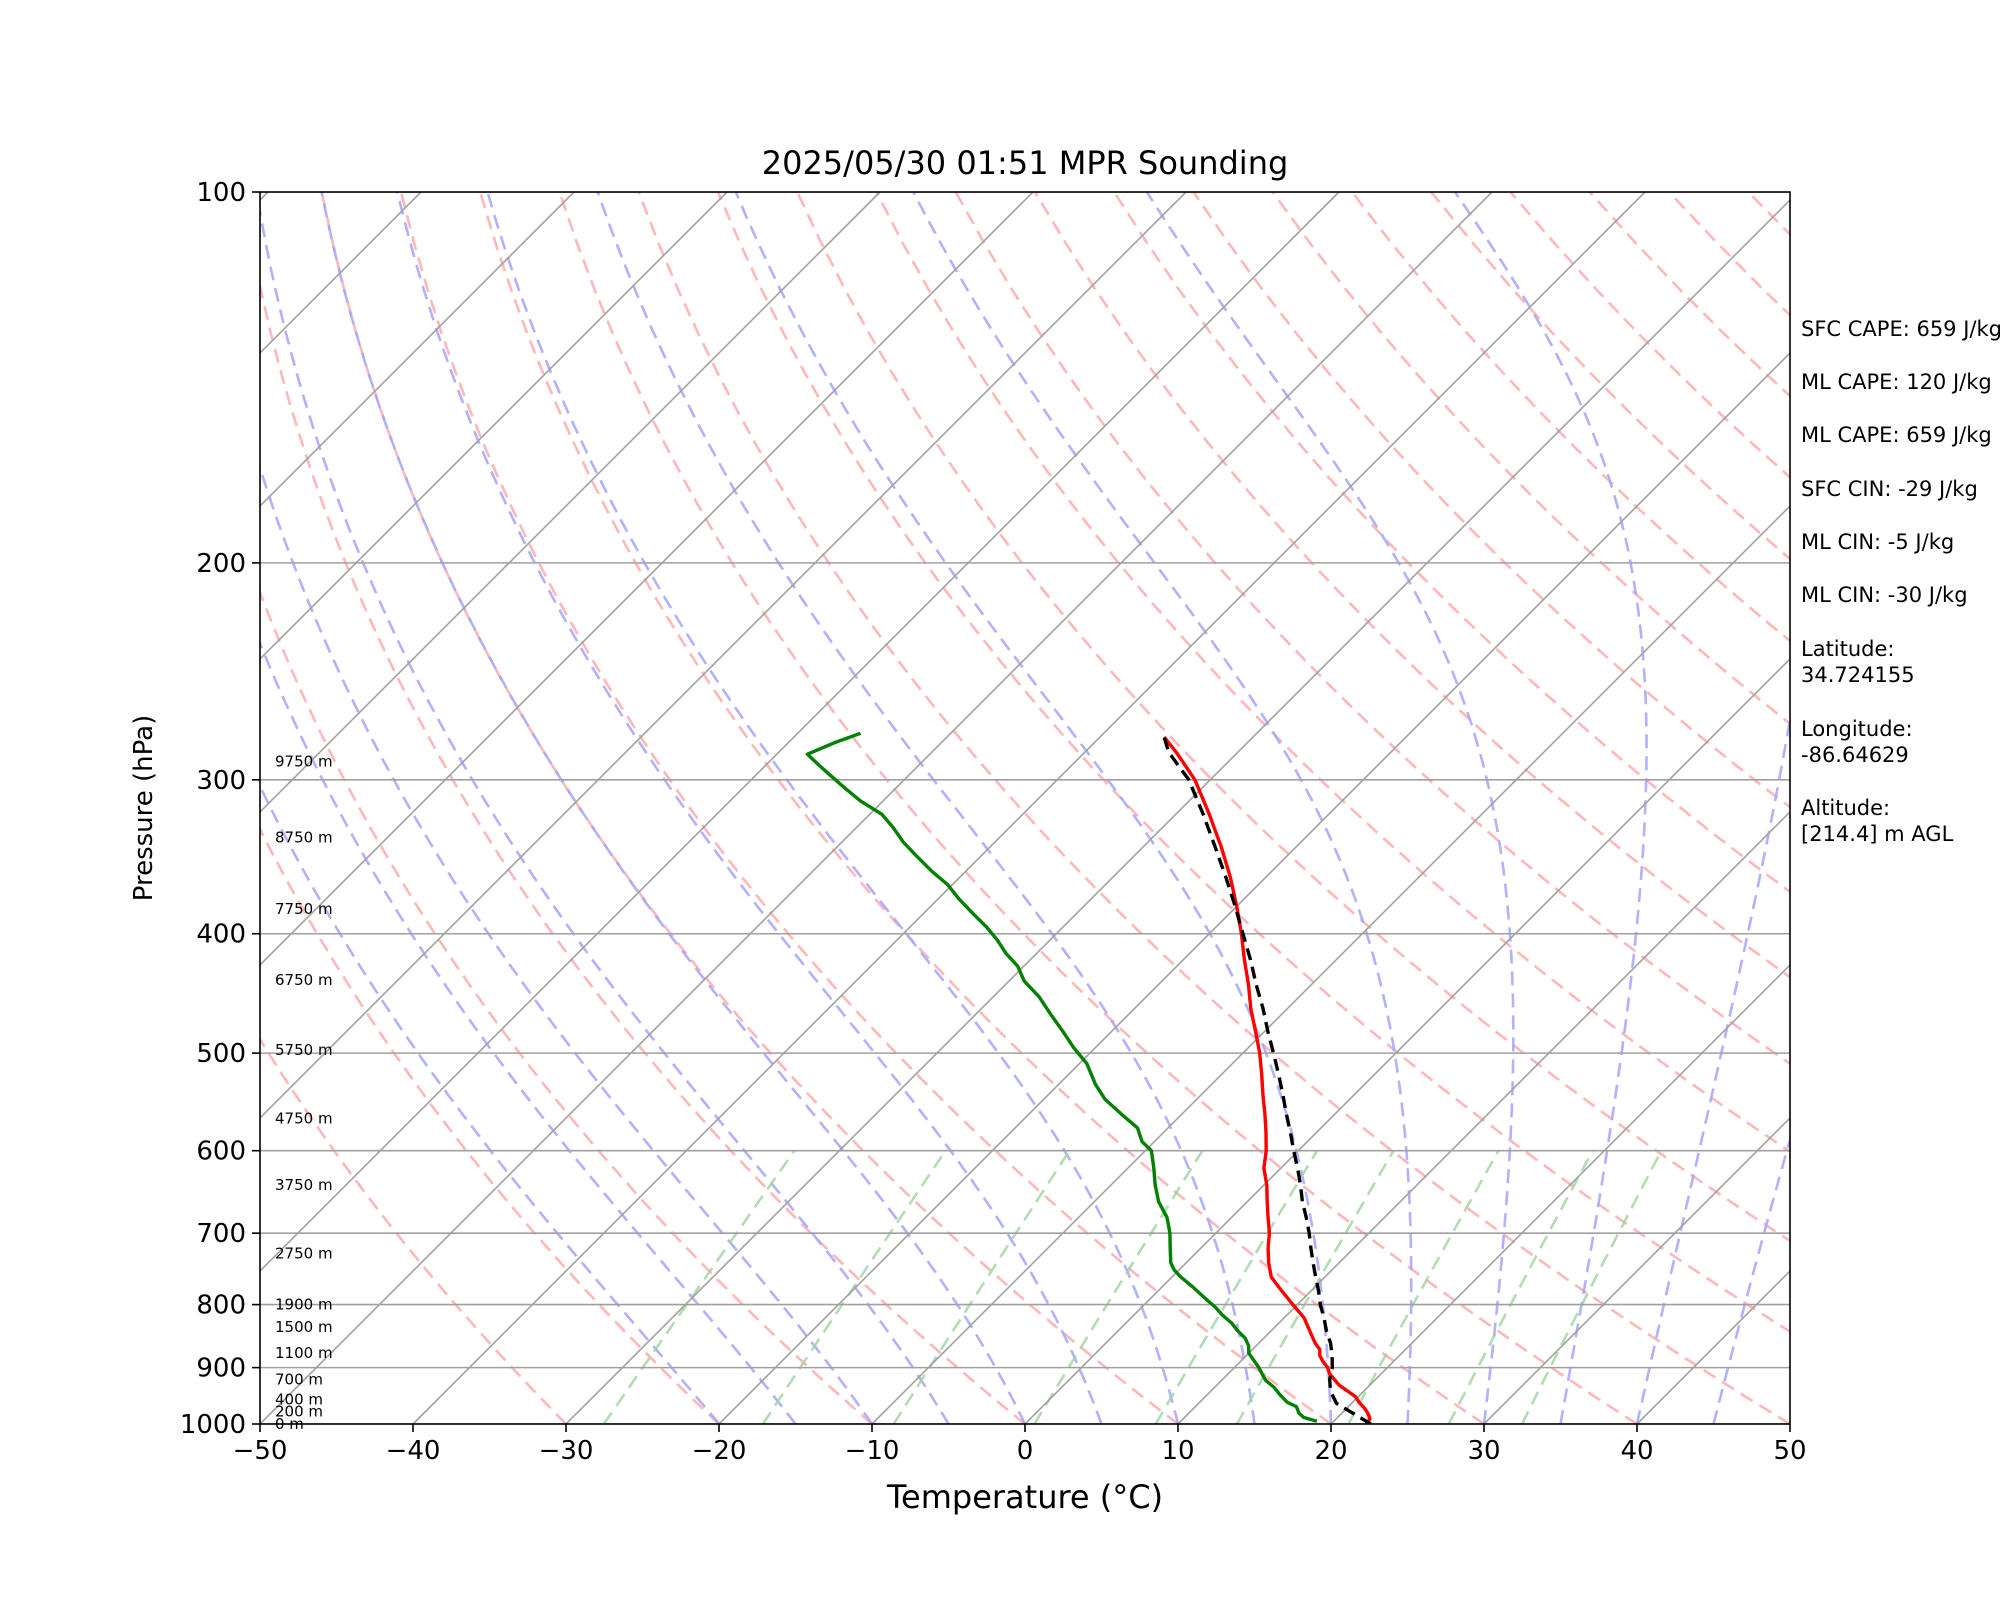 This screenshot has height=1600, width=2000. What do you see at coordinates (719, 1451) in the screenshot?
I see `x-tick-label: −20` at bounding box center [719, 1451].